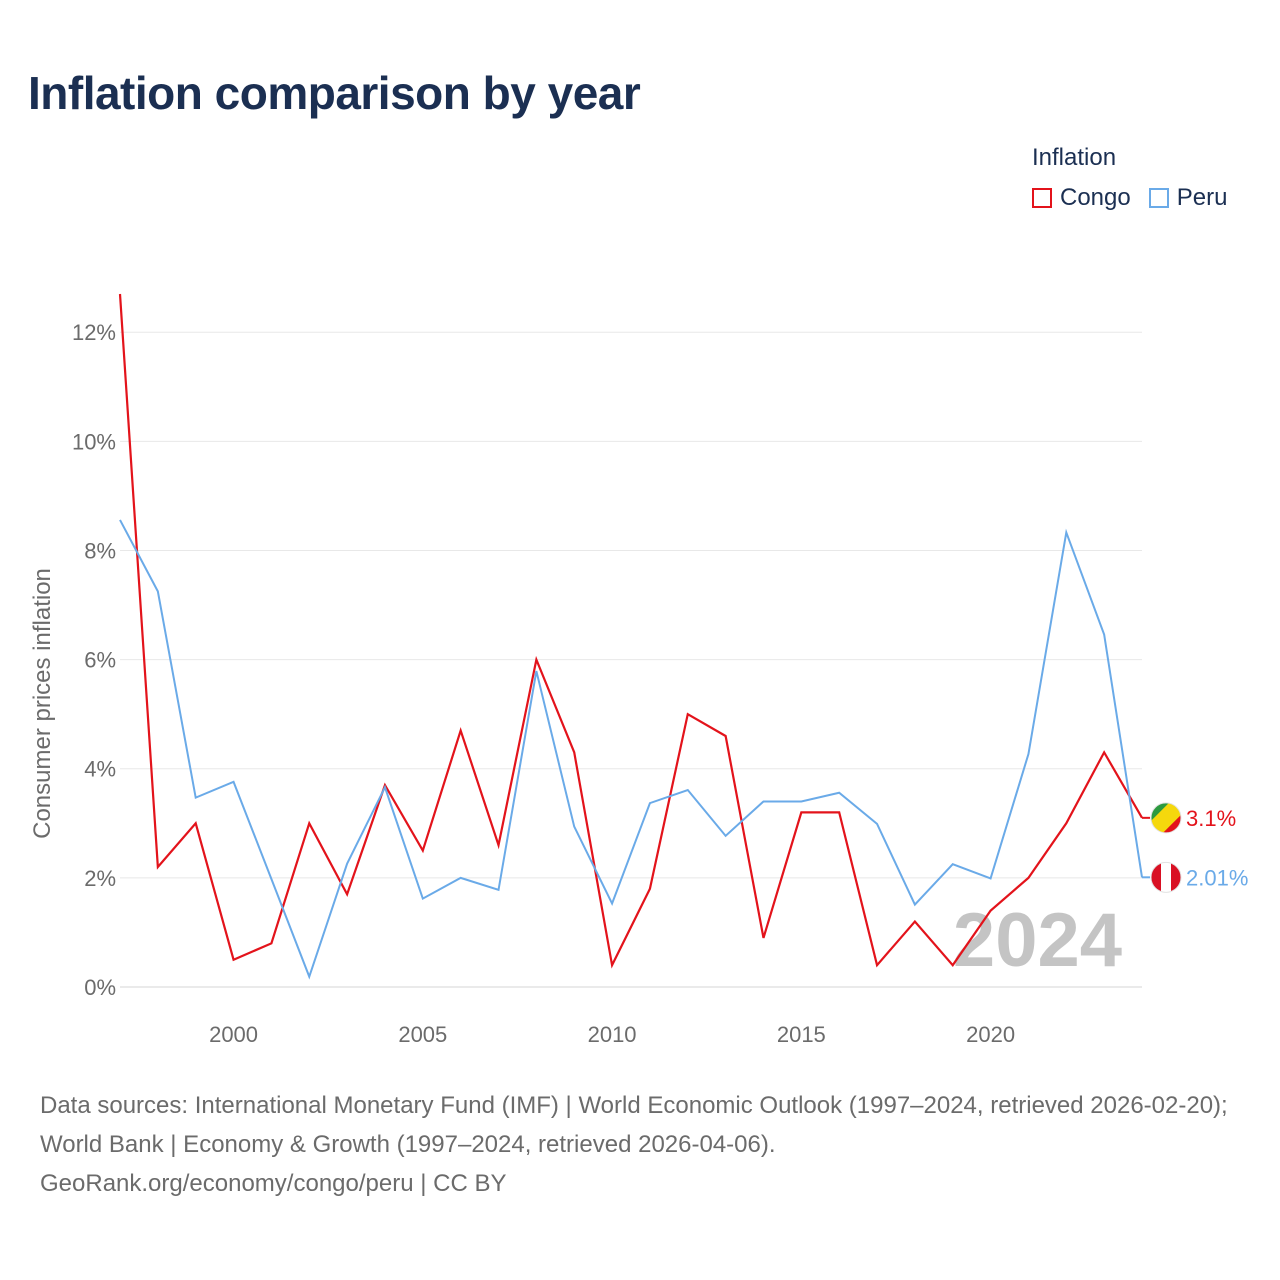  Describe the element at coordinates (1202, 197) in the screenshot. I see `legend-label-peru: Peru` at that location.